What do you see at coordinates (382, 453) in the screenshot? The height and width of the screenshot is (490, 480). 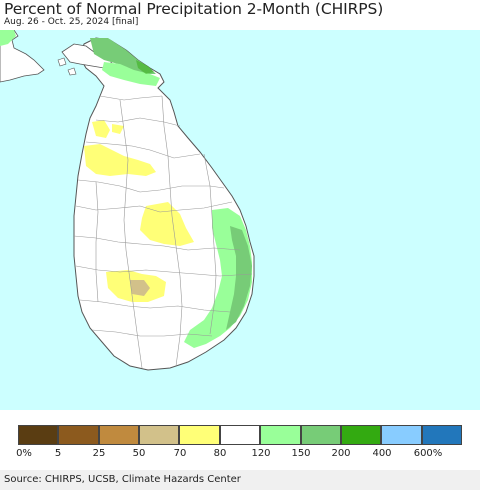 I see `legend-label: 400` at bounding box center [382, 453].